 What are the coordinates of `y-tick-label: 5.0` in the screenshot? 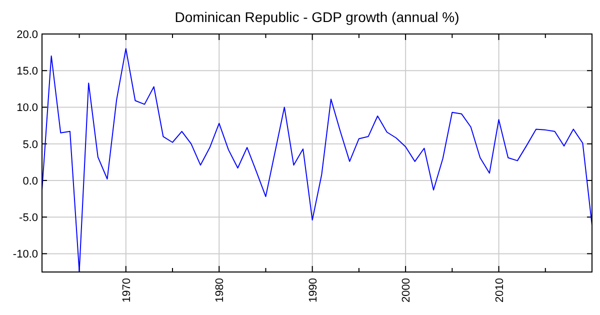 It's located at (30, 144).